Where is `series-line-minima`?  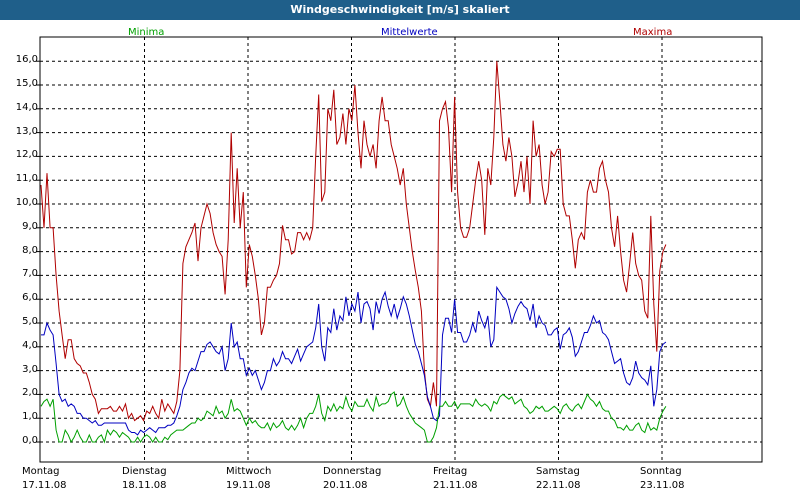
series-line-minima is located at coordinates (353, 417).